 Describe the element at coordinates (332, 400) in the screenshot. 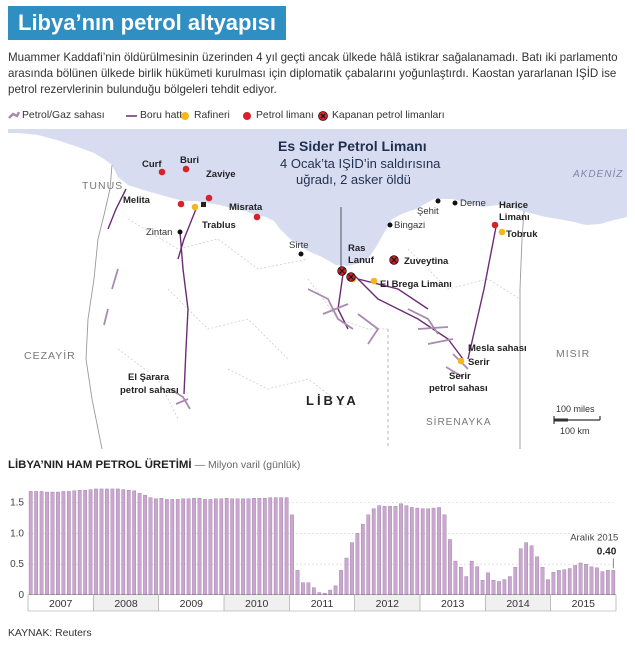

I see `country-label: LİBYA` at that location.